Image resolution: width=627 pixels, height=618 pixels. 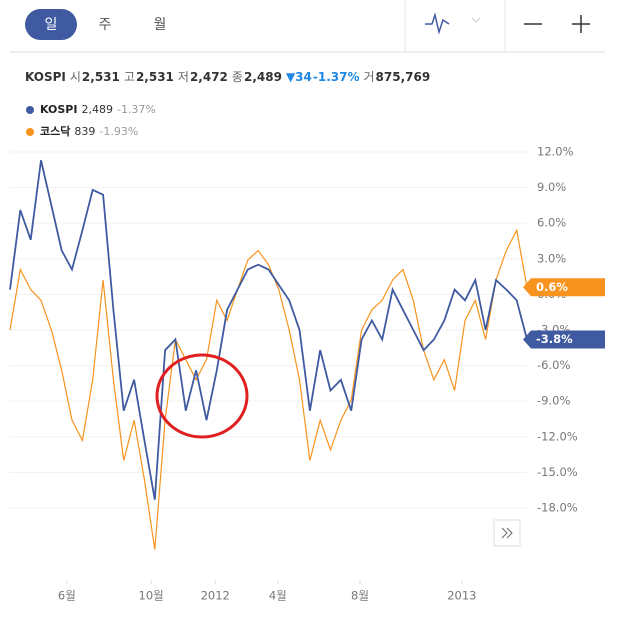 I want to click on quote-field: -1.37%, so click(x=336, y=77).